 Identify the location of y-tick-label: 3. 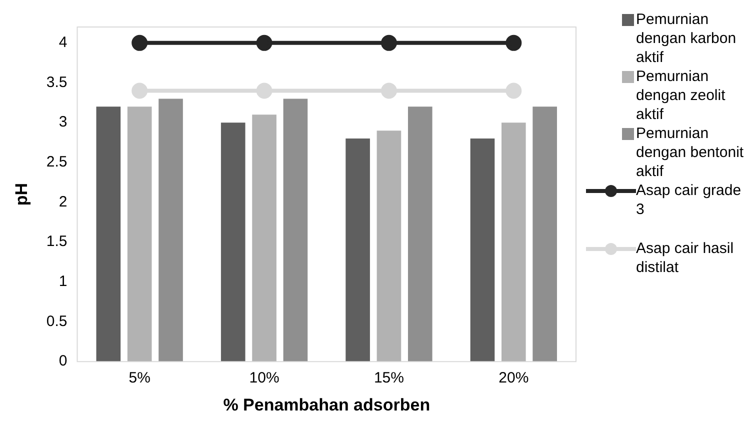
(63, 122).